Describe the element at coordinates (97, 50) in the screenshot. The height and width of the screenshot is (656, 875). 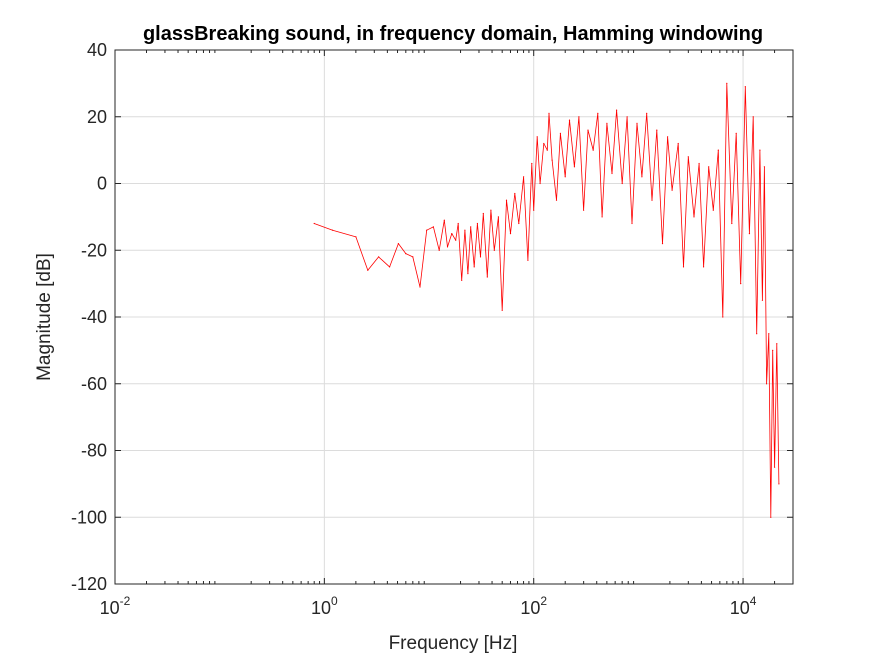
I see `y-tick-label: 40` at that location.